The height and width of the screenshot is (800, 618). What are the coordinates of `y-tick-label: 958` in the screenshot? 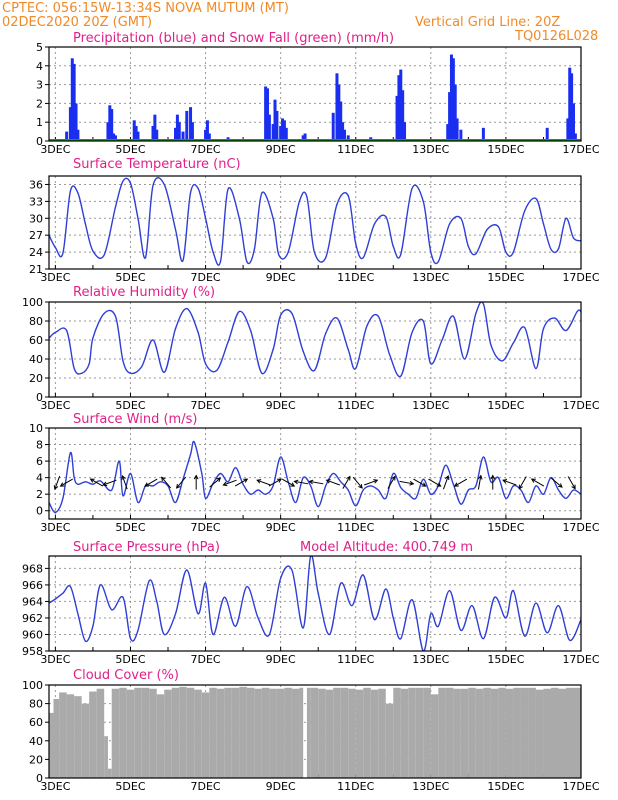 It's located at (32, 651).